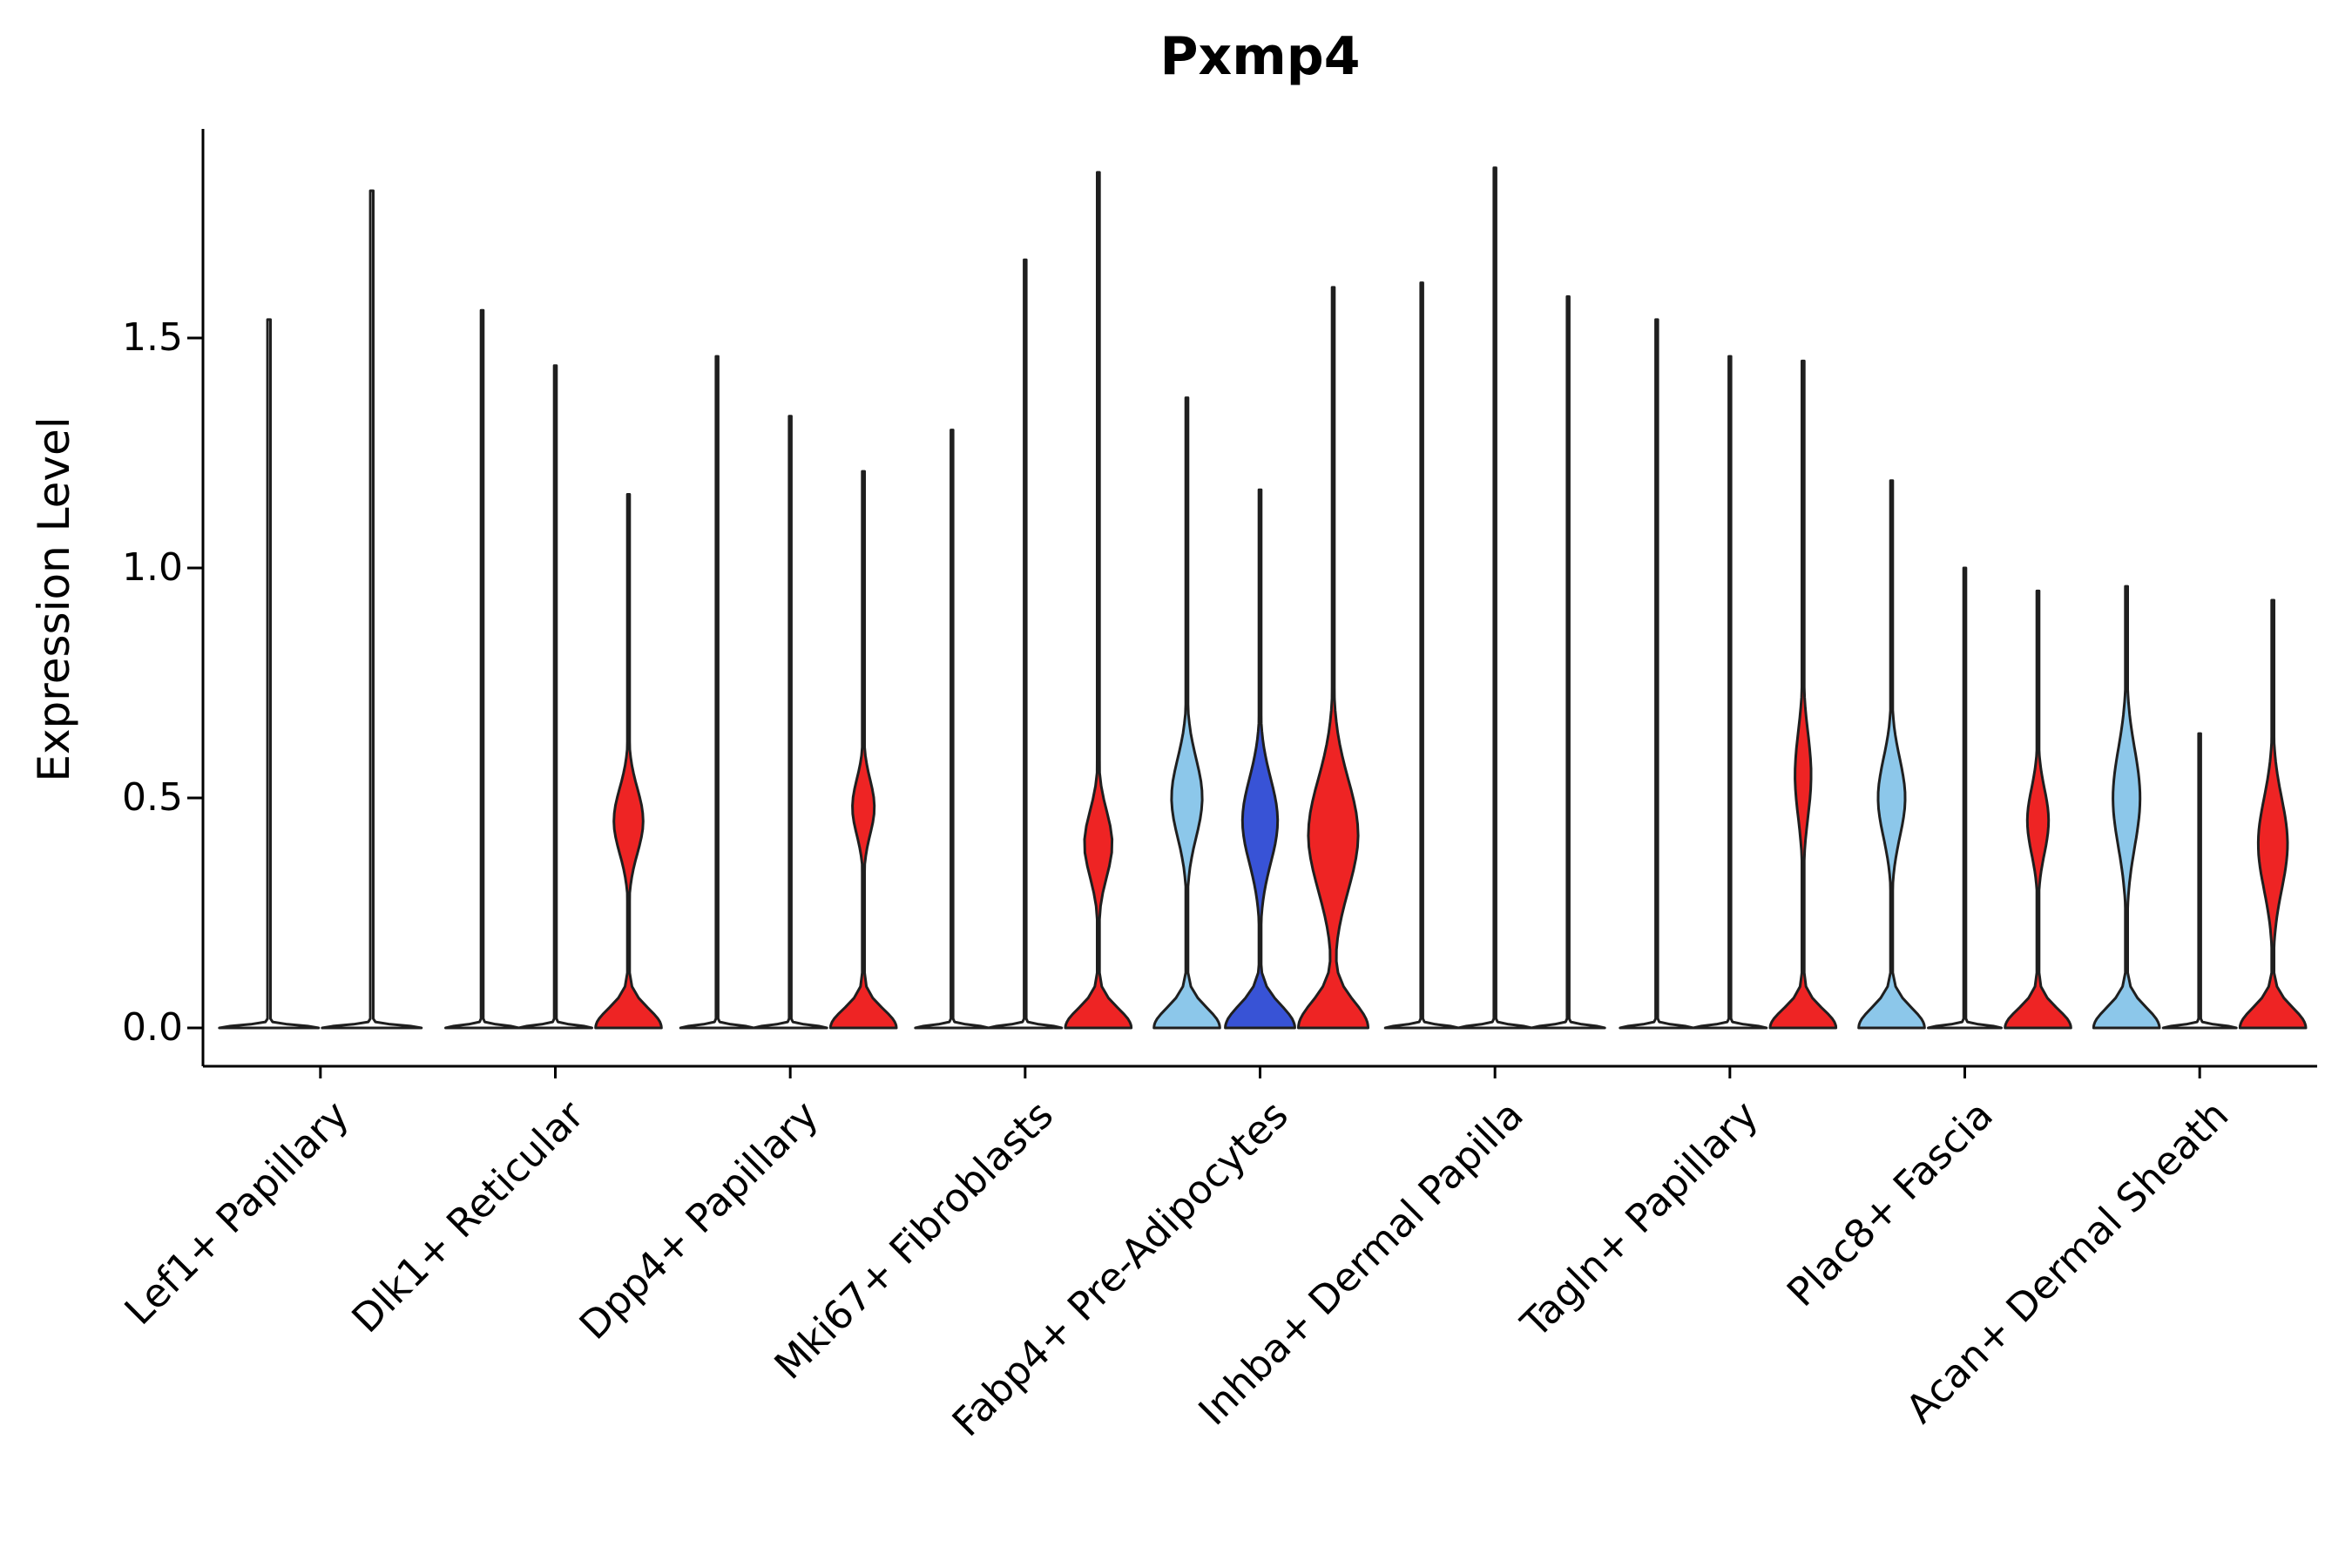 This screenshot has width=2352, height=1568. I want to click on violin-cat1-slot0, so click(482, 669).